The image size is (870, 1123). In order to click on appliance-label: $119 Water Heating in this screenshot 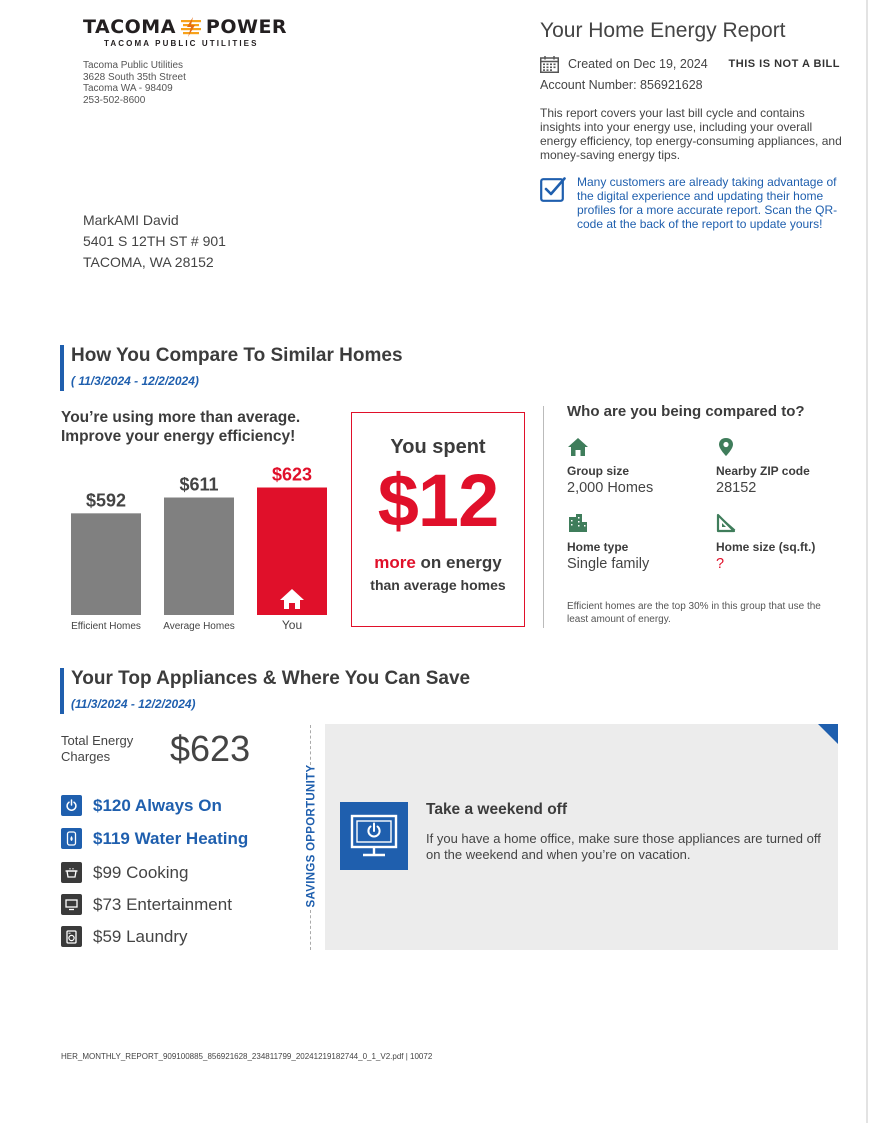, I will do `click(171, 838)`.